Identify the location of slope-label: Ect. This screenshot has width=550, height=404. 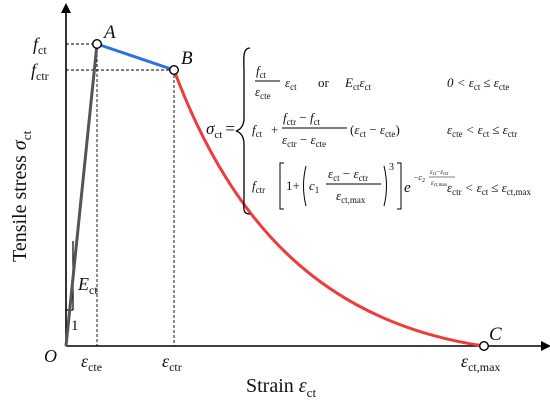
(87, 285).